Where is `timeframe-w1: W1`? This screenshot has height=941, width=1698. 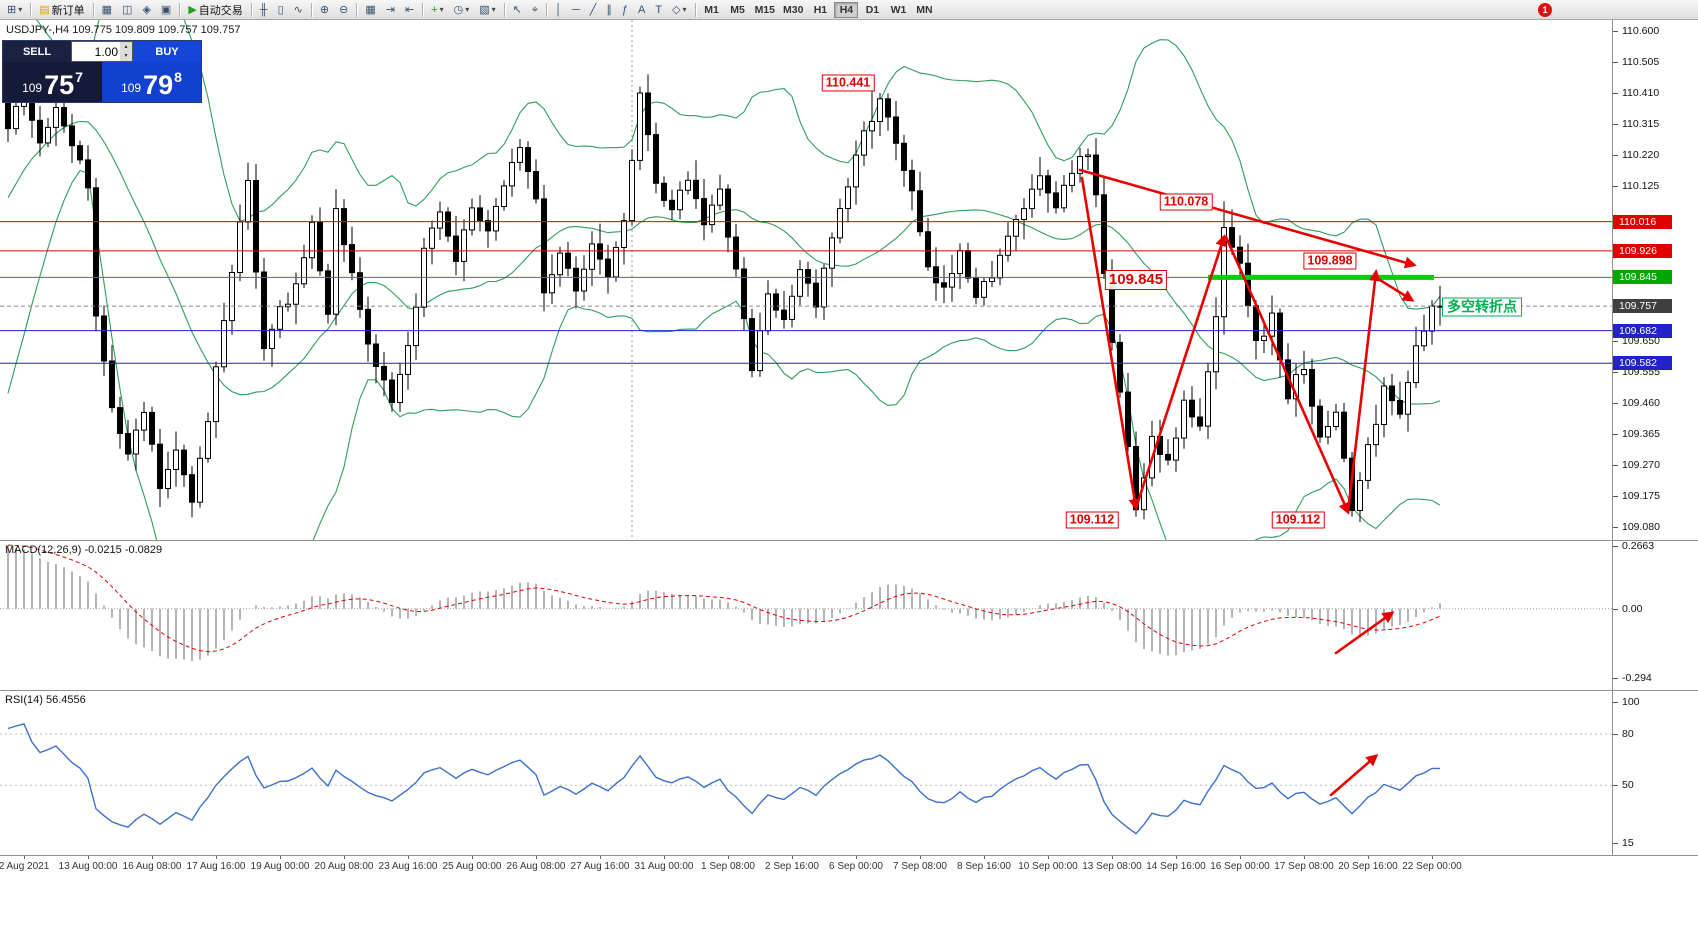
timeframe-w1: W1 is located at coordinates (898, 10).